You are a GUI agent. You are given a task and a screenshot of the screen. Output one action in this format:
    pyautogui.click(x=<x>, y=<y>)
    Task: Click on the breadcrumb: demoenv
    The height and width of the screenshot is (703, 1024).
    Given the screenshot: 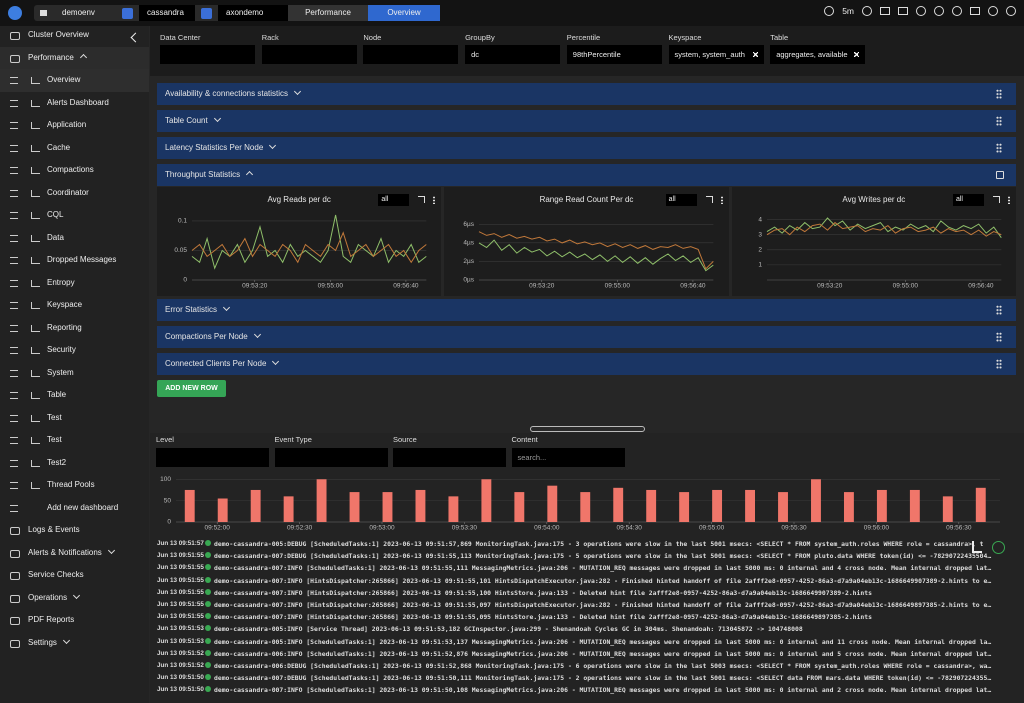 What is the action you would take?
    pyautogui.click(x=78, y=12)
    